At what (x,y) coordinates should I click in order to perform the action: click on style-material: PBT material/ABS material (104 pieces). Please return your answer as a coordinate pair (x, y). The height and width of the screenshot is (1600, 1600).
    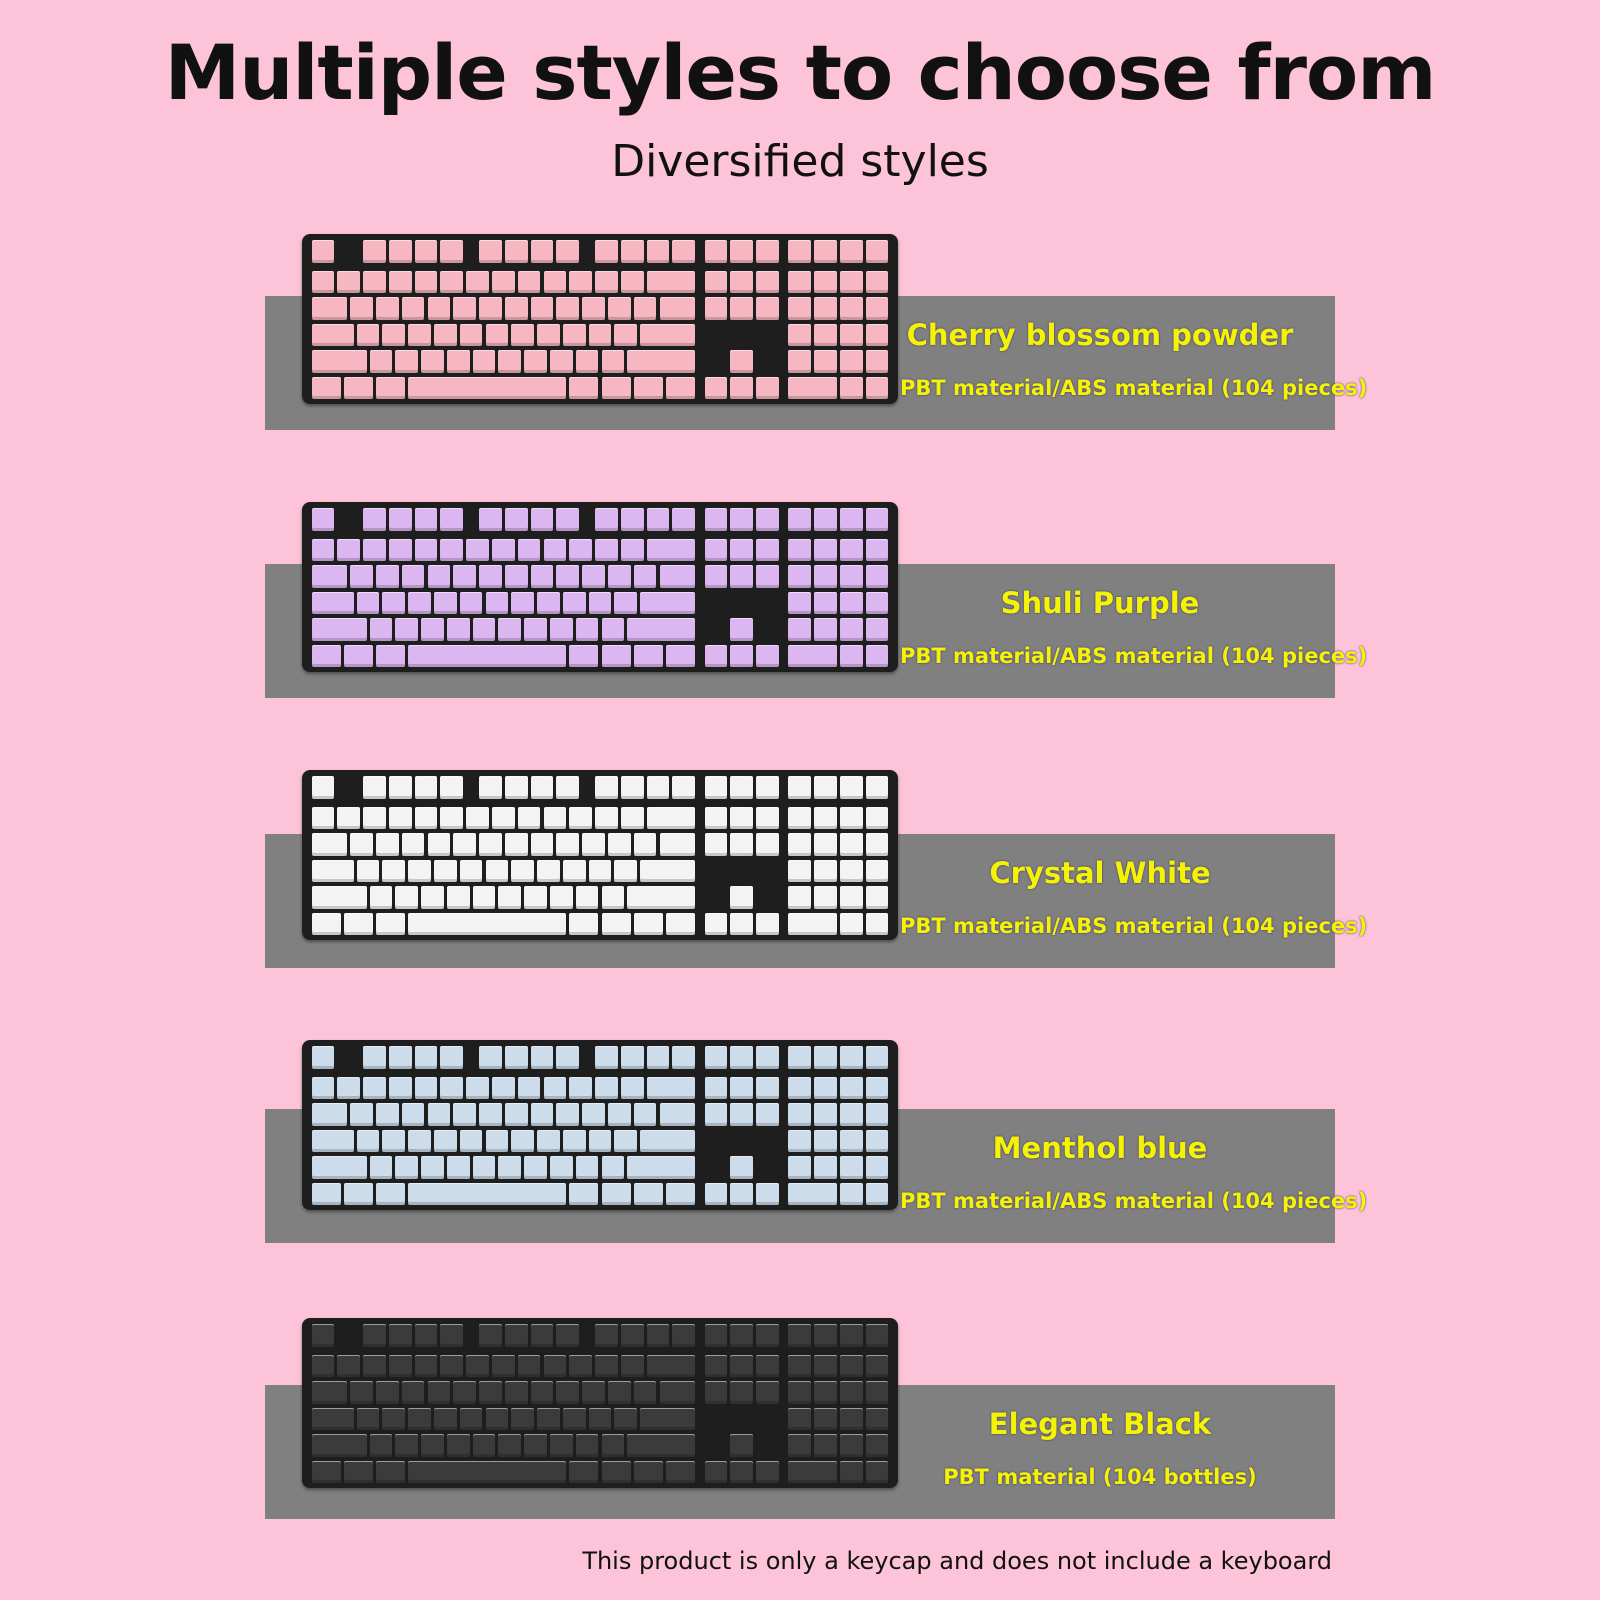
    Looking at the image, I should click on (1134, 1201).